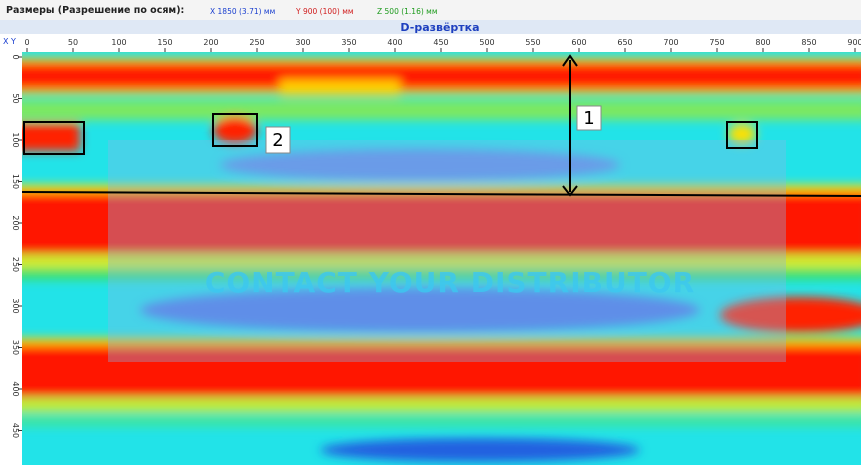 The width and height of the screenshot is (861, 465). What do you see at coordinates (440, 42) in the screenshot?
I see `top-tick-label: 450` at bounding box center [440, 42].